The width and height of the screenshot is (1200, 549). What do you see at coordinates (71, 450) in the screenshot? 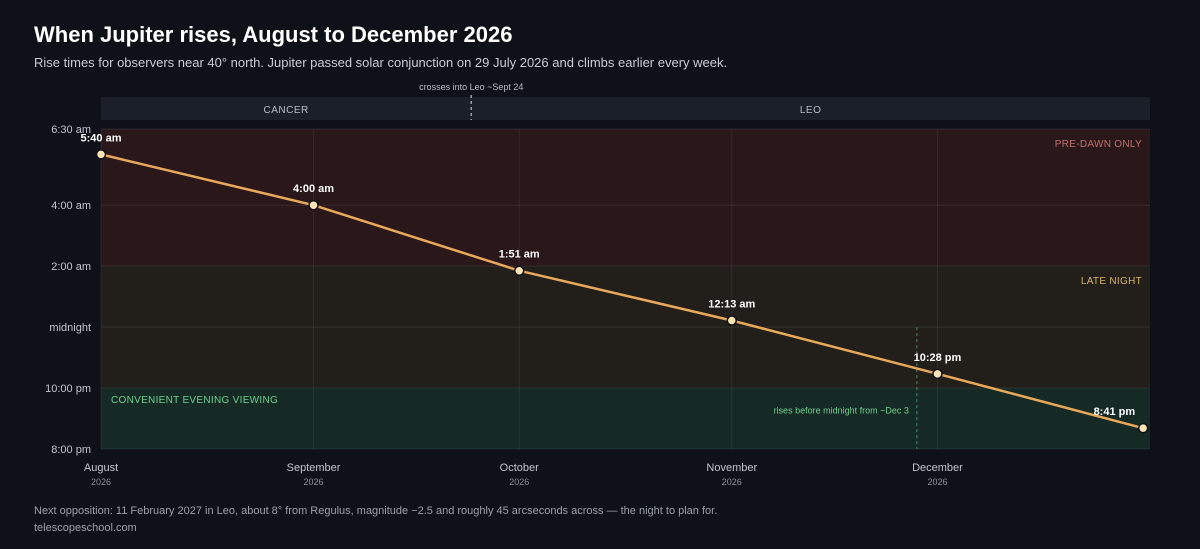
I see `y-tick-label-5: 8:00 pm` at bounding box center [71, 450].